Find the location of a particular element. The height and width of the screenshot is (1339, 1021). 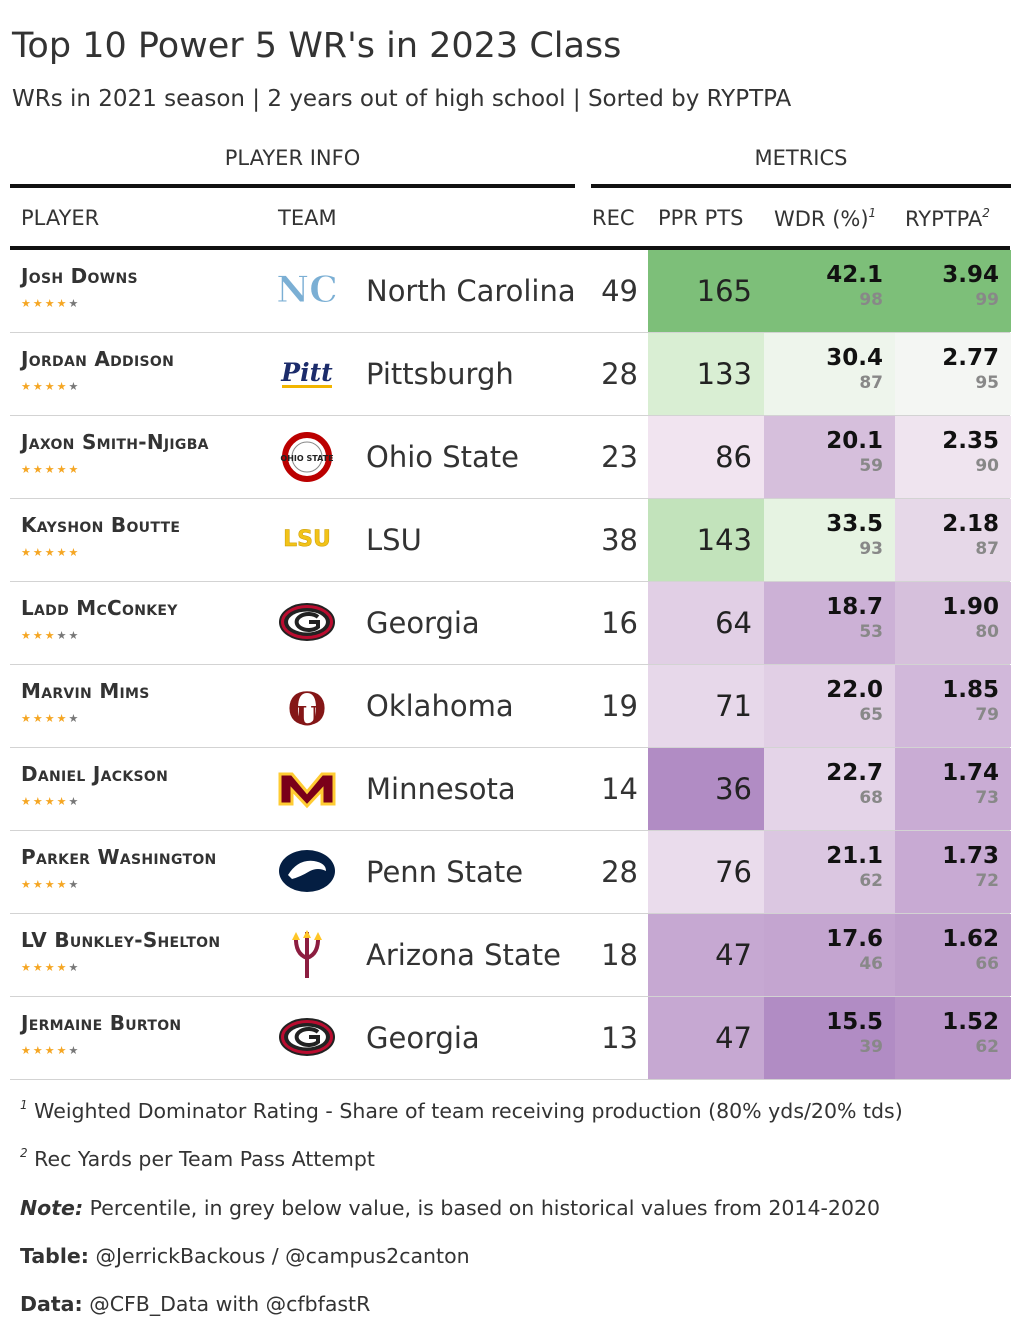

col-header-rec: REC is located at coordinates (613, 218).